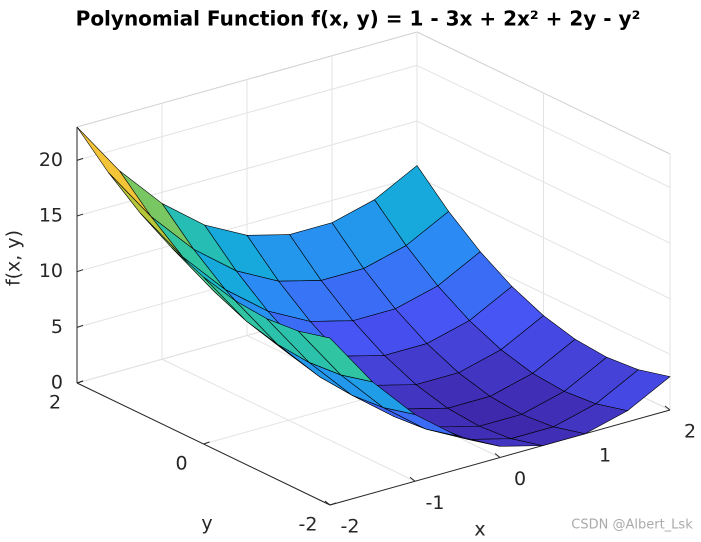  What do you see at coordinates (350, 527) in the screenshot?
I see `x-tick-label: -2` at bounding box center [350, 527].